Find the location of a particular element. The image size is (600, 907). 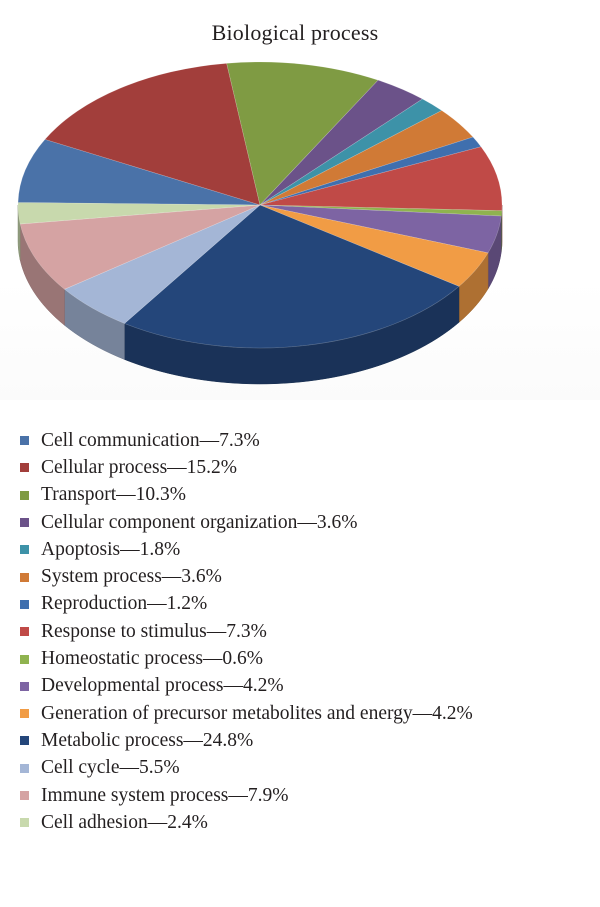

legend-item: Cell communication—7.3% is located at coordinates (246, 440).